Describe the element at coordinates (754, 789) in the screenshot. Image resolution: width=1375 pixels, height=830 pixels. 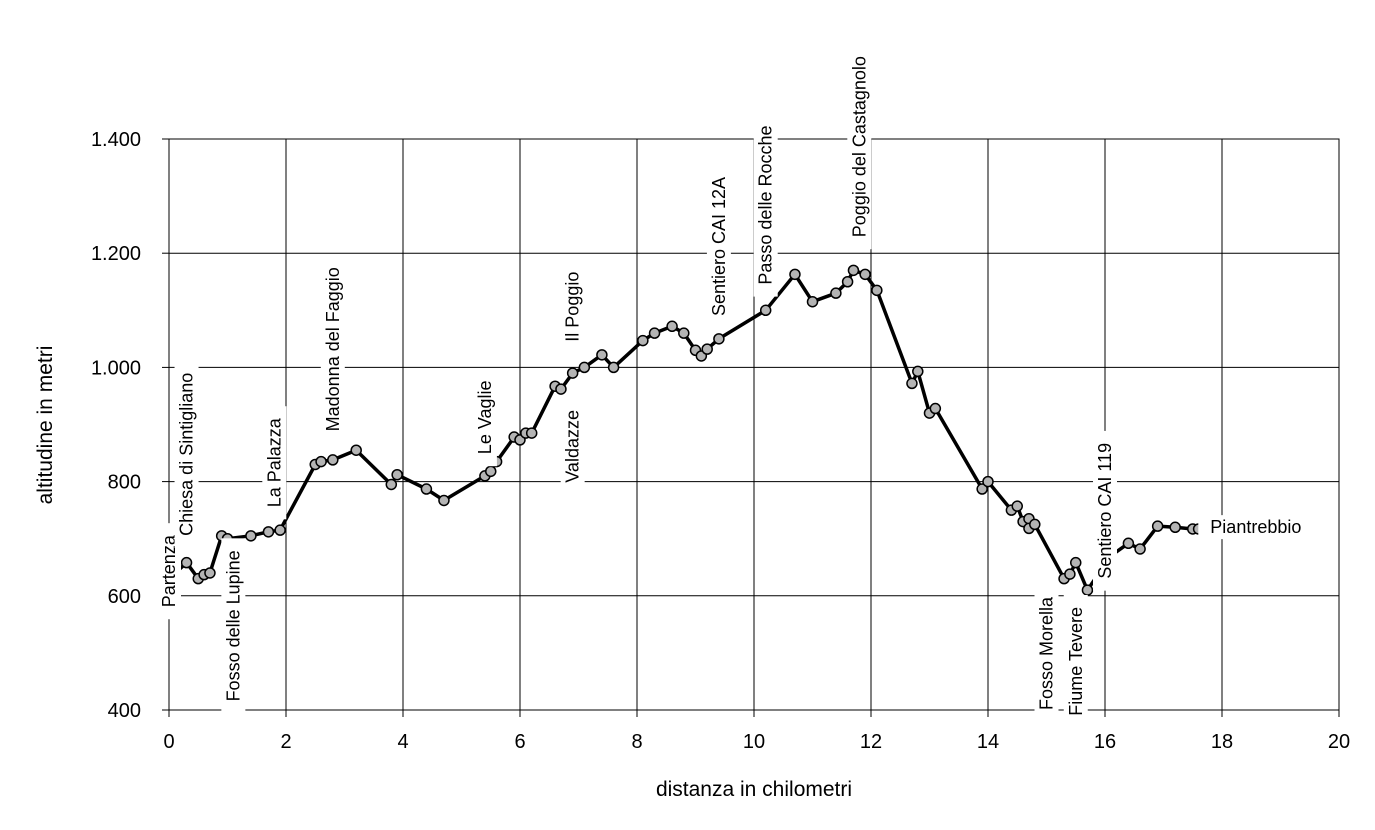
I see `x-axis-label: distanza in chilometri` at that location.